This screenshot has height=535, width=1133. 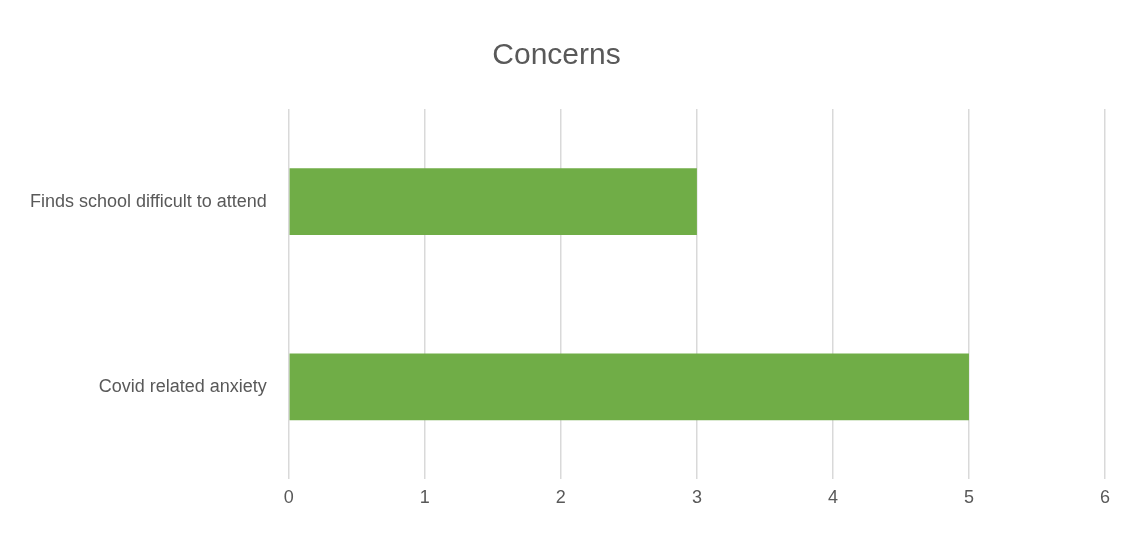 I want to click on x-tick-label: 2, so click(x=560, y=497).